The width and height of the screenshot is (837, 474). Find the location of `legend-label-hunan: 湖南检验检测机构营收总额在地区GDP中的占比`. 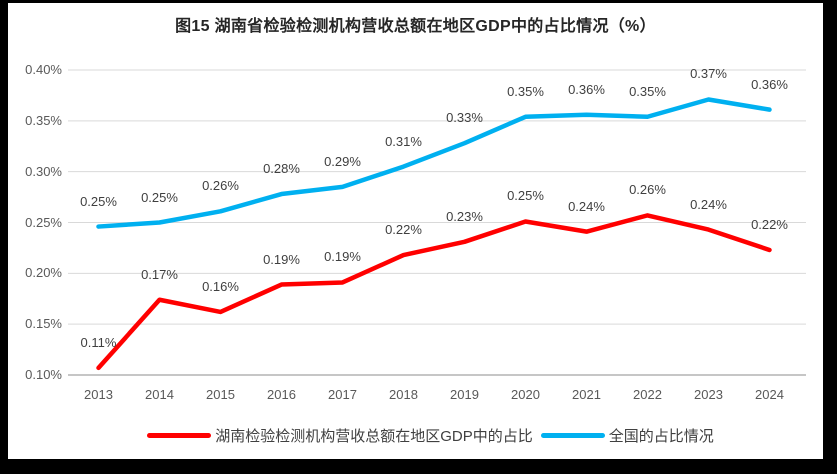

legend-label-hunan: 湖南检验检测机构营收总额在地区GDP中的占比 is located at coordinates (374, 436).